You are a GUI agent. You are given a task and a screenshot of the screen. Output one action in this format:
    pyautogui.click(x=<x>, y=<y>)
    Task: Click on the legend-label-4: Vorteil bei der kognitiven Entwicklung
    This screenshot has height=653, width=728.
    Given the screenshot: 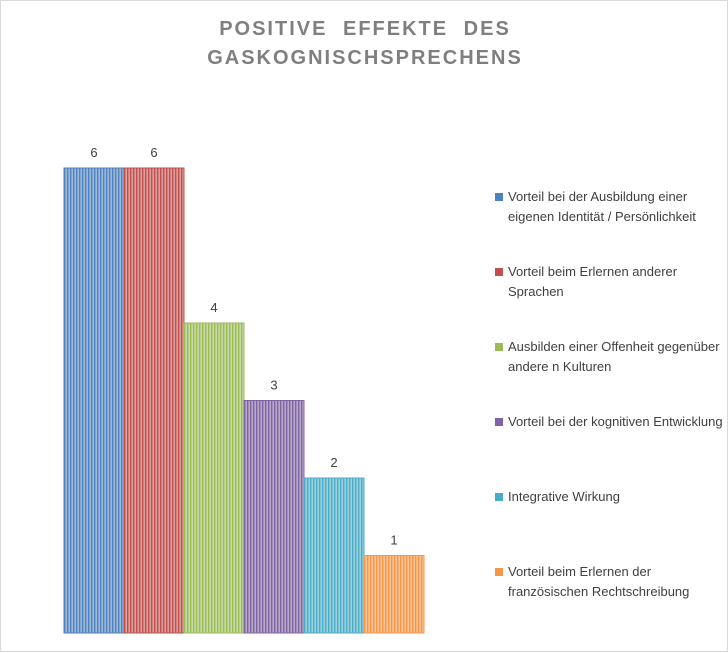 What is the action you would take?
    pyautogui.click(x=615, y=421)
    